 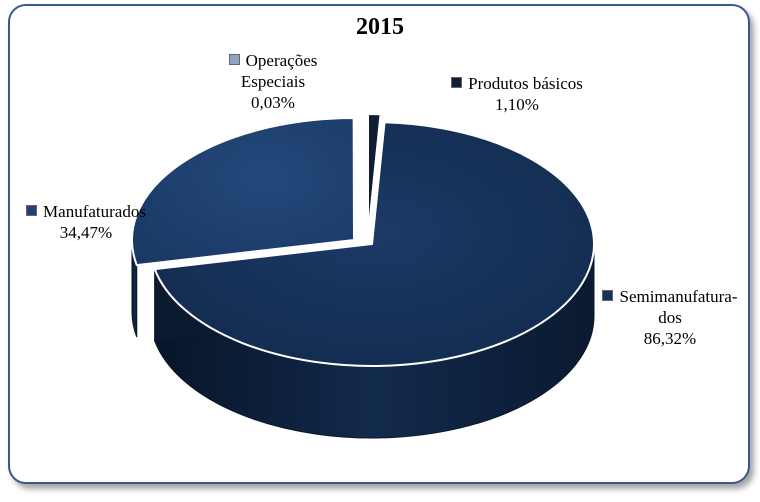 What do you see at coordinates (670, 317) in the screenshot?
I see `label-semimanufaturados: Semimanufatura- dos 86,32%` at bounding box center [670, 317].